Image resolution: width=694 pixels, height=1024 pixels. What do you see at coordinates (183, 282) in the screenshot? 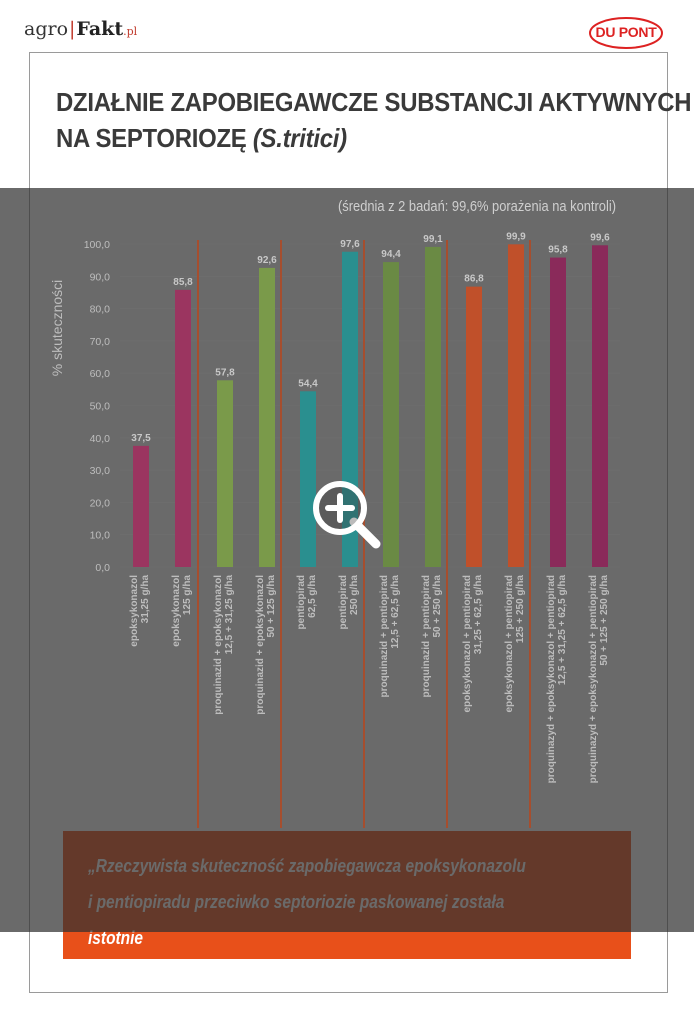
I see `data-label: 85,8` at bounding box center [183, 282].